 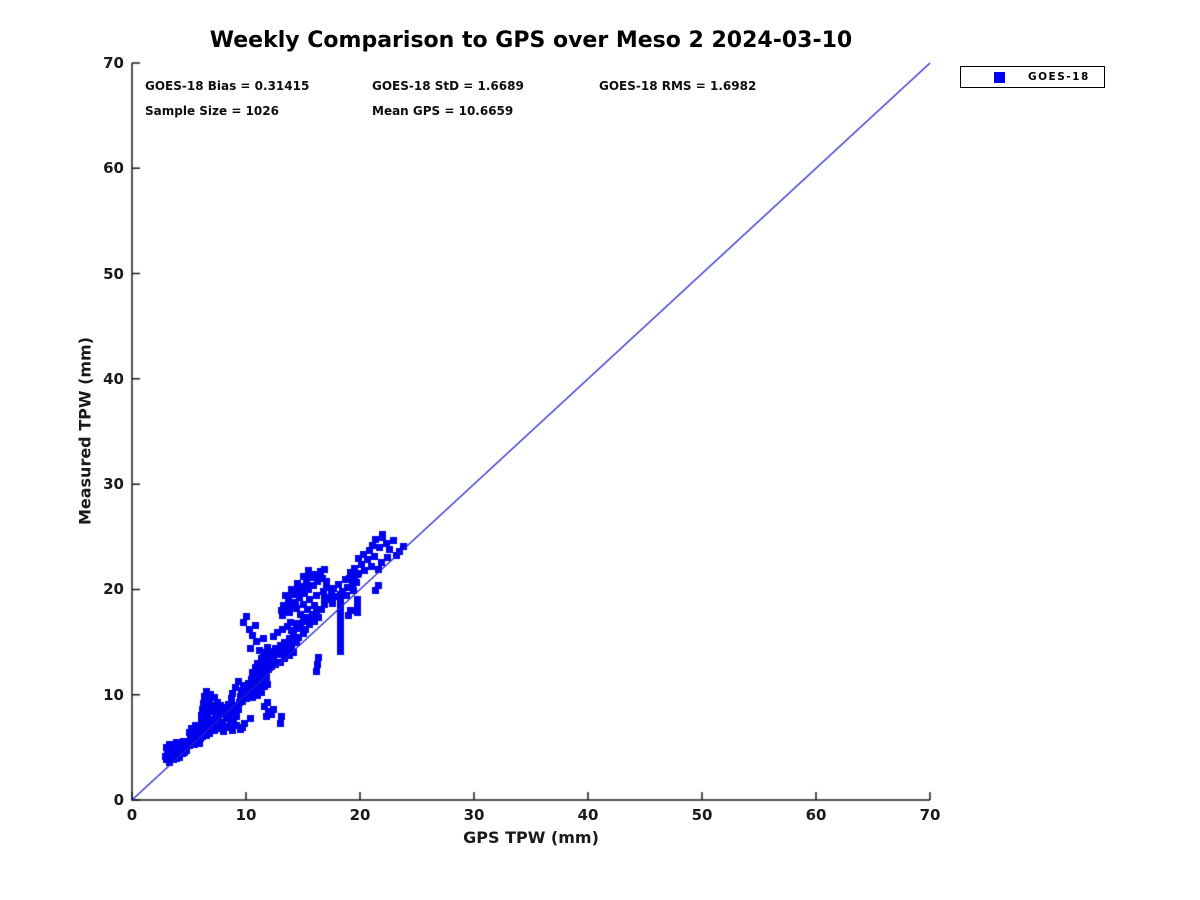 I want to click on x-axis-label: GPS TPW (mm), so click(x=531, y=837).